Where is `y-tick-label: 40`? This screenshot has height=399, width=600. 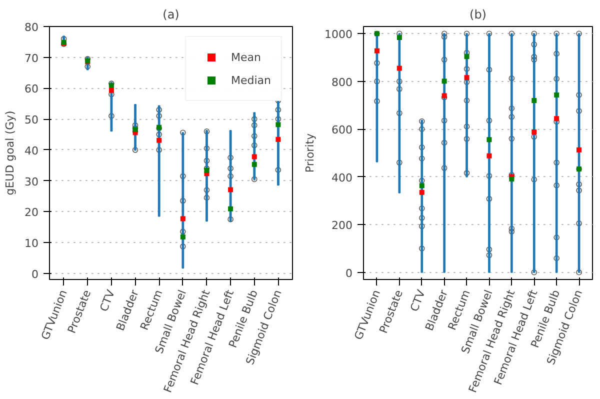 y-tick-label: 40 is located at coordinates (31, 151).